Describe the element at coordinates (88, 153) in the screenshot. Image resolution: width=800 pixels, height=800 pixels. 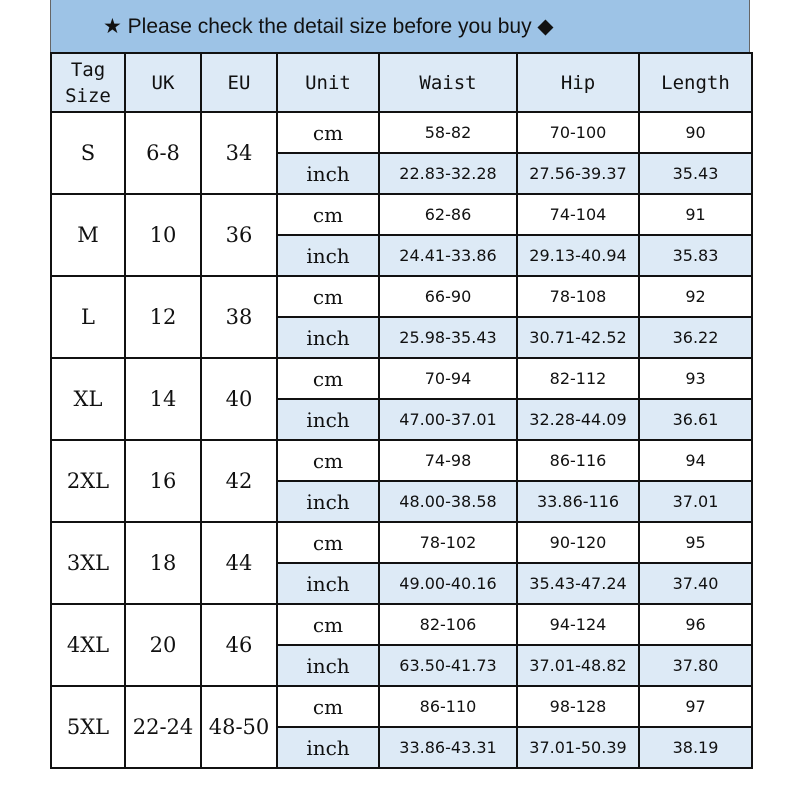
I see `tag-size-cell: S` at that location.